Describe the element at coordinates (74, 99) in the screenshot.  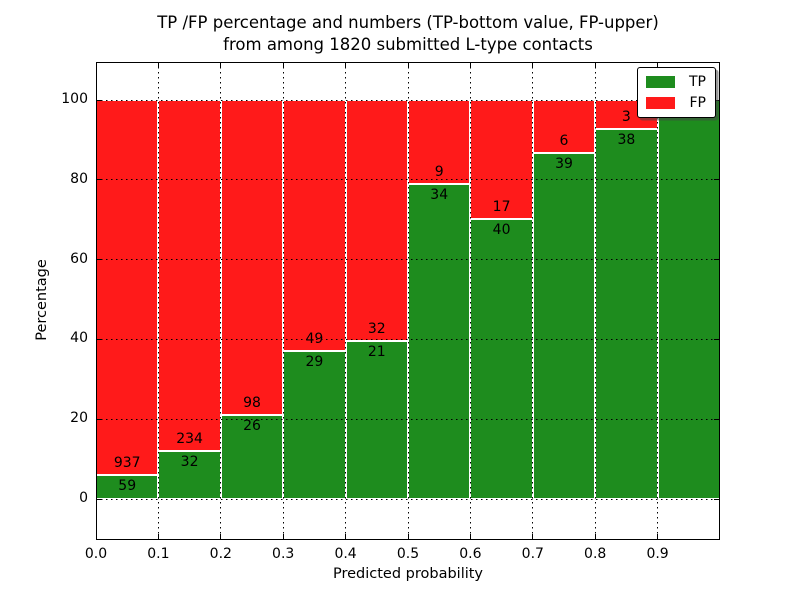
I see `y-tick-label: 100` at that location.